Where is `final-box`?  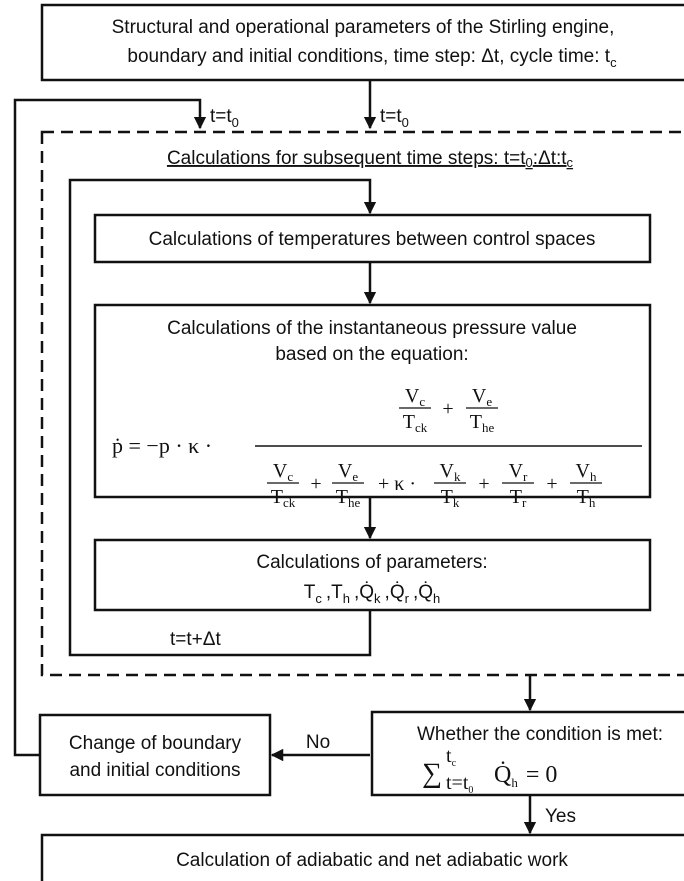
final-box is located at coordinates (362, 857).